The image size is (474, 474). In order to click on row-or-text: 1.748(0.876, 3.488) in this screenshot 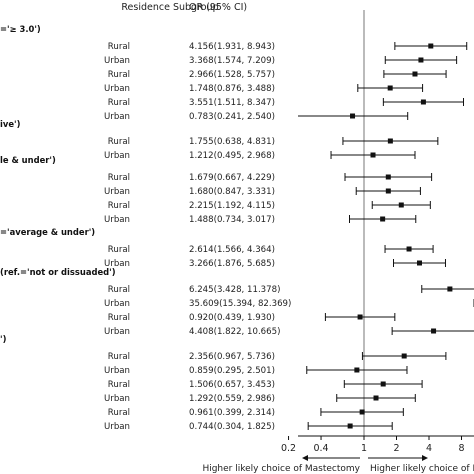, I will do `click(232, 89)`.